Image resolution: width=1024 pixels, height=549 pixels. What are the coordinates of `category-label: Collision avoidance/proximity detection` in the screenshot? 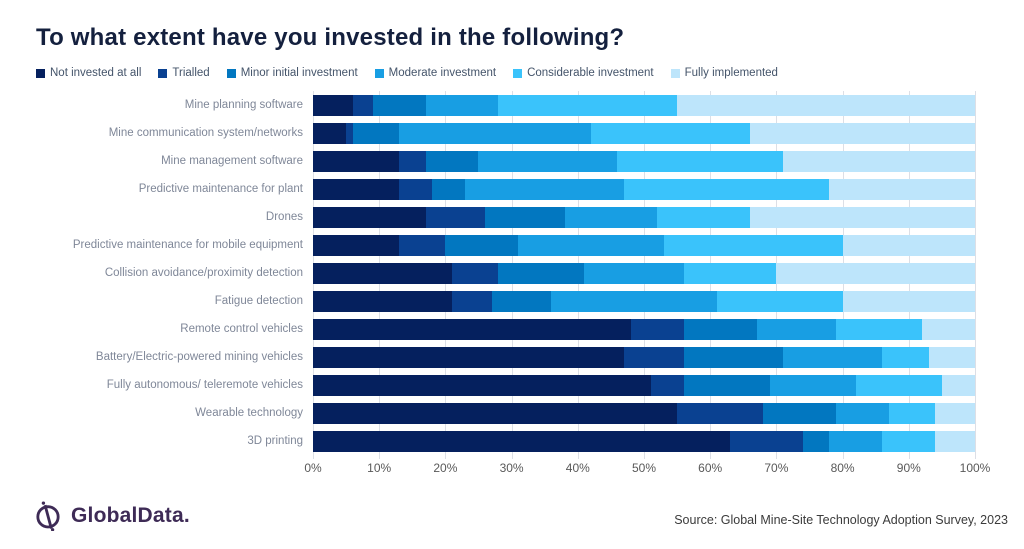 It's located at (203, 273).